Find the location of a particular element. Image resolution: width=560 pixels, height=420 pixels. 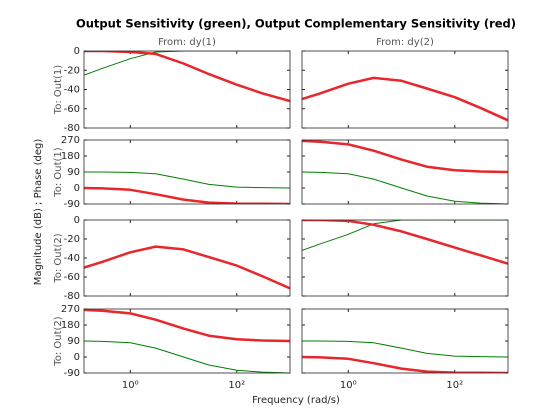

panel: 270 180 90 0 -90 10⁰ 10² is located at coordinates (176, 347).